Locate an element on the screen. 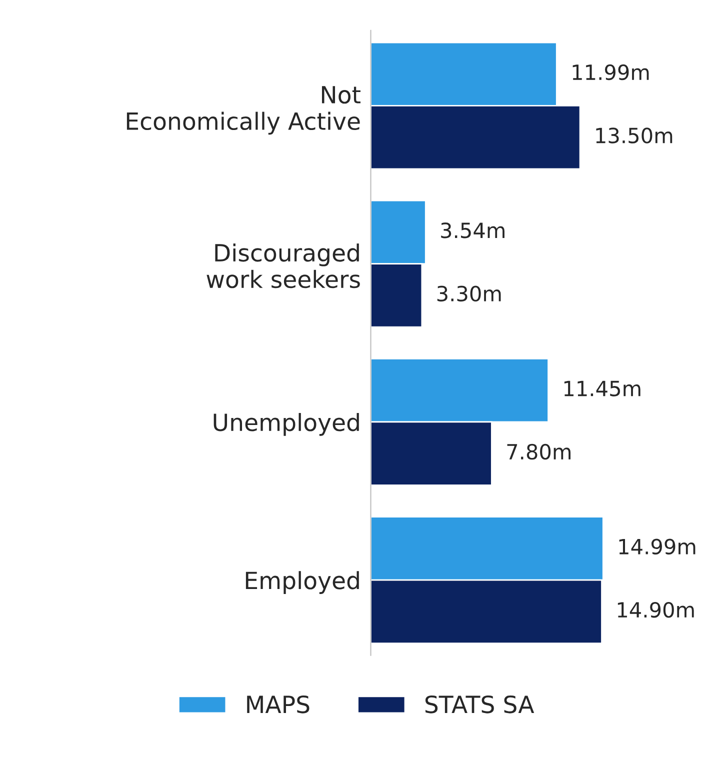 The image size is (713, 762). data-label: 11.99m is located at coordinates (610, 72).